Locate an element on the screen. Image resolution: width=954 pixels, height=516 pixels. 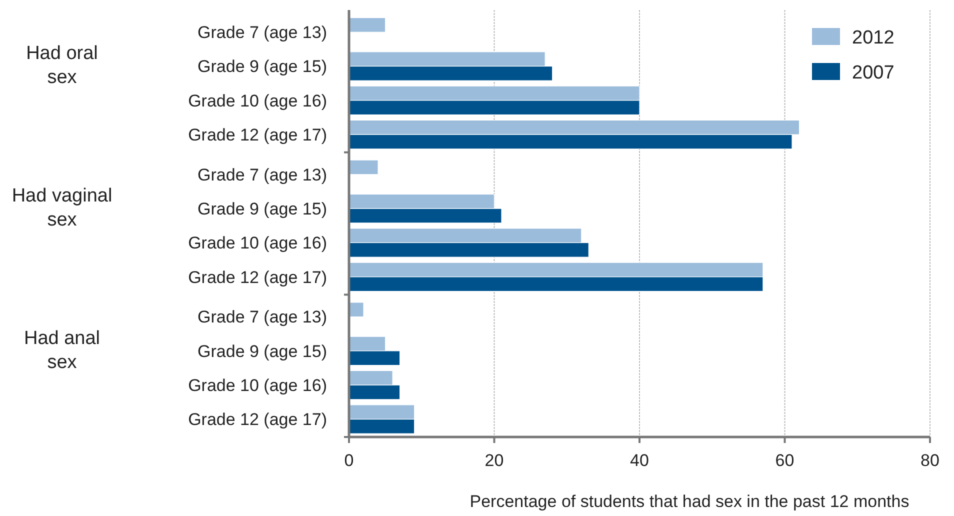
x-tick-label: 80 is located at coordinates (930, 460).